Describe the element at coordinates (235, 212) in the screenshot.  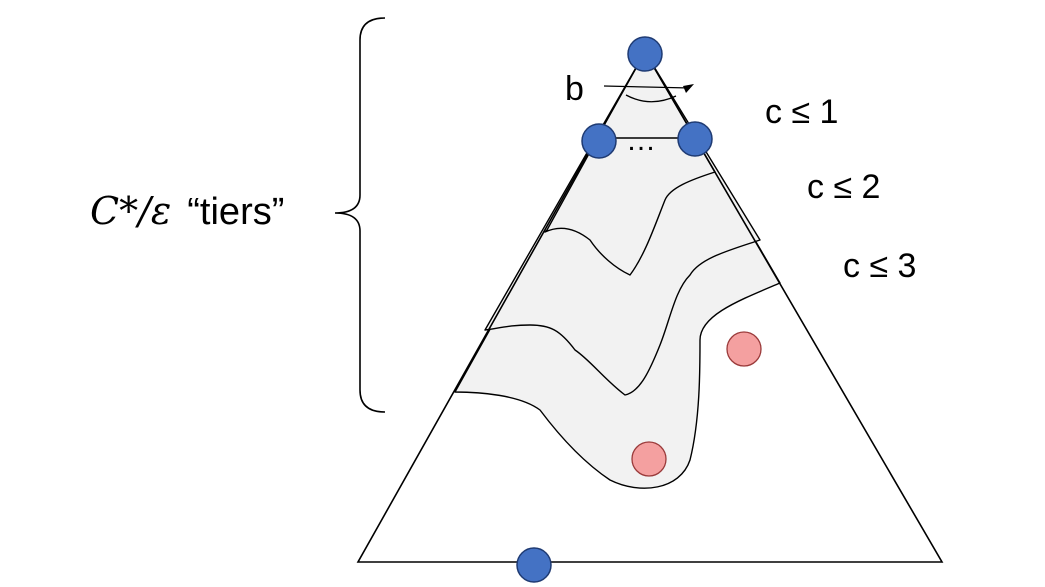
I see `brace-label-text: “tiers”` at that location.